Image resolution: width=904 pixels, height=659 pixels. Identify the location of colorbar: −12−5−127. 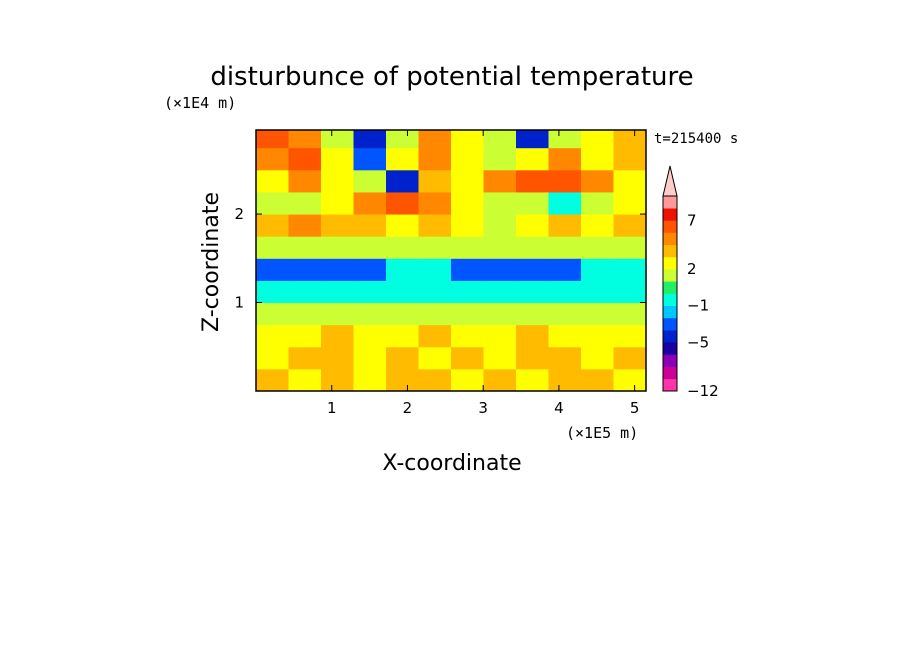
(690, 282).